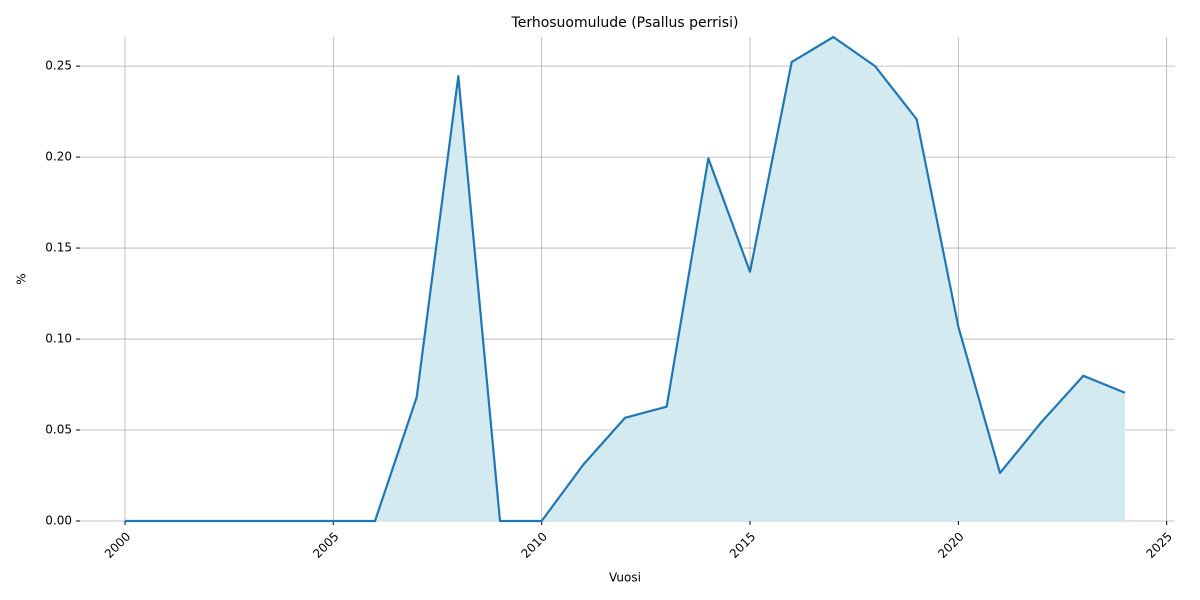 The image size is (1200, 600). Describe the element at coordinates (58, 339) in the screenshot. I see `y-tick-label: 0.10` at that location.